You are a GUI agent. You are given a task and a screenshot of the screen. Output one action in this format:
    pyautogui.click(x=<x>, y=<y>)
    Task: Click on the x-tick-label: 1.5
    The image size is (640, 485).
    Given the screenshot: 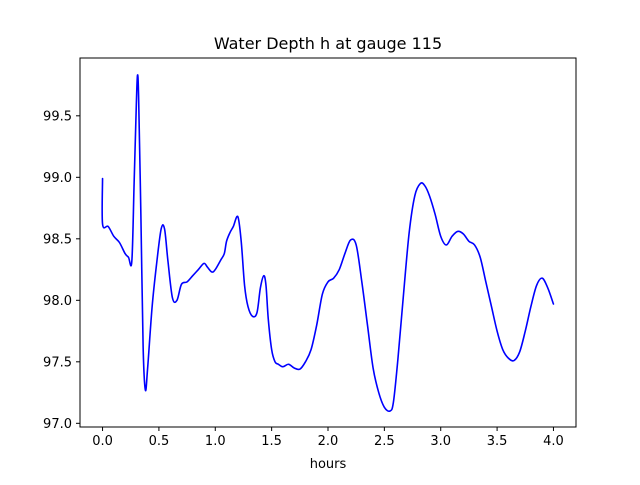 What is the action you would take?
    pyautogui.click(x=271, y=441)
    